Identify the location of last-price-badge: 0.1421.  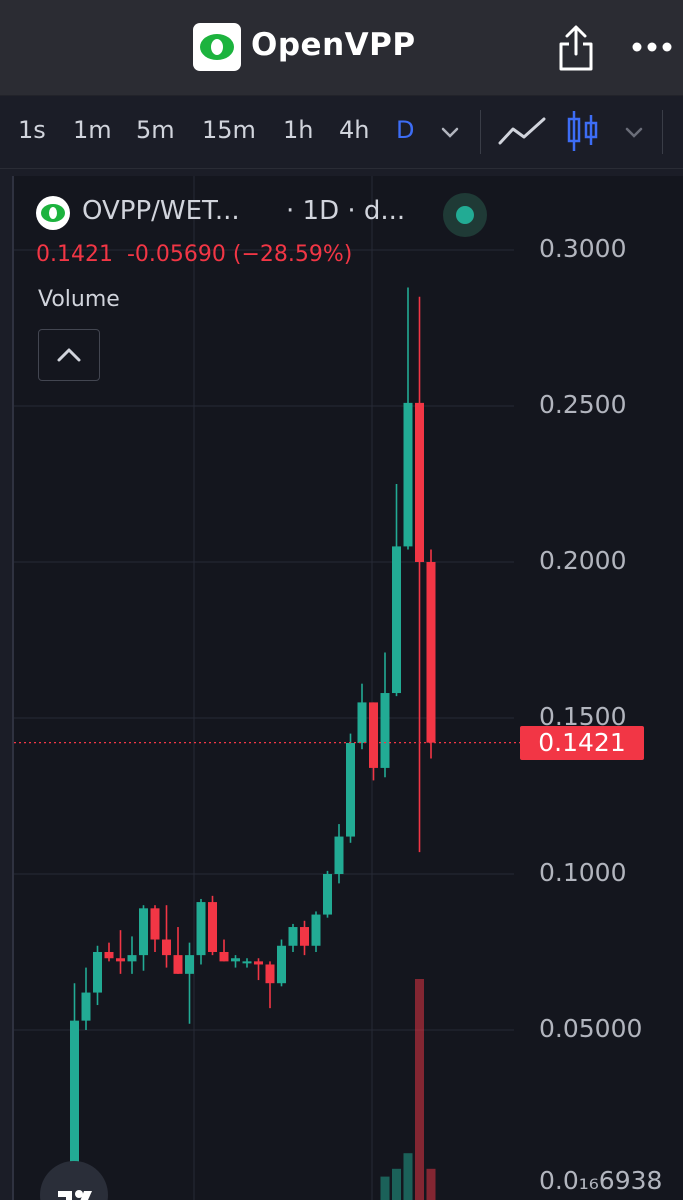
(582, 743).